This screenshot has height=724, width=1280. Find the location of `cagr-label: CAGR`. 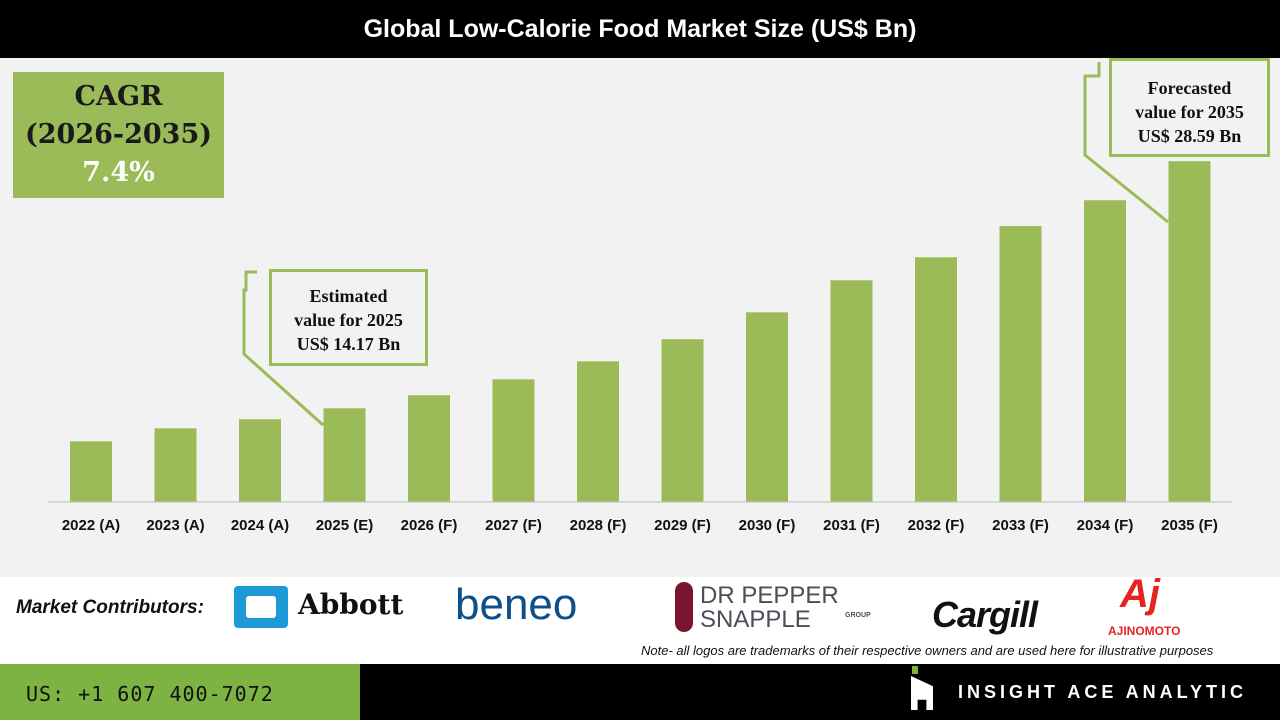

cagr-label: CAGR is located at coordinates (118, 96).